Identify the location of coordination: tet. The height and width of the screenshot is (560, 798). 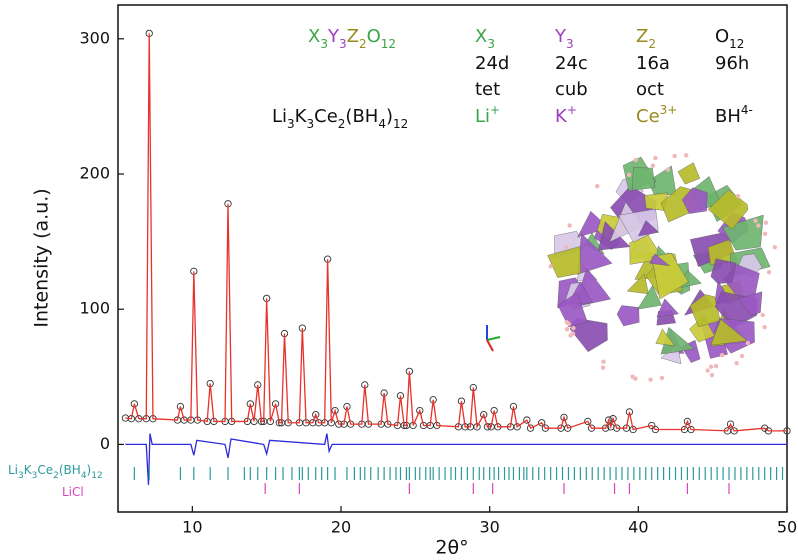
(487, 89).